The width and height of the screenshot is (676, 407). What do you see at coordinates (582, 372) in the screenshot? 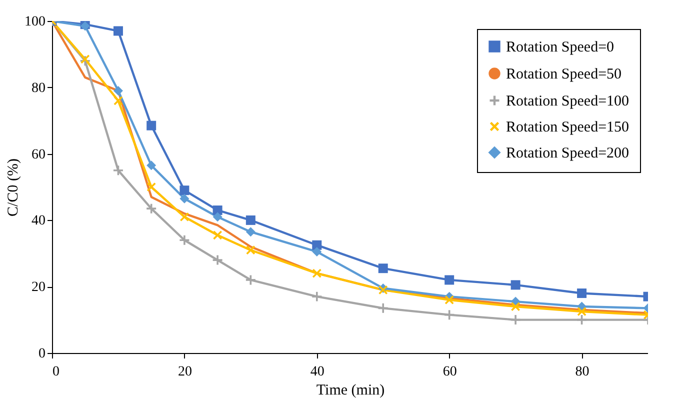
I see `x-tick-label: 80` at bounding box center [582, 372].